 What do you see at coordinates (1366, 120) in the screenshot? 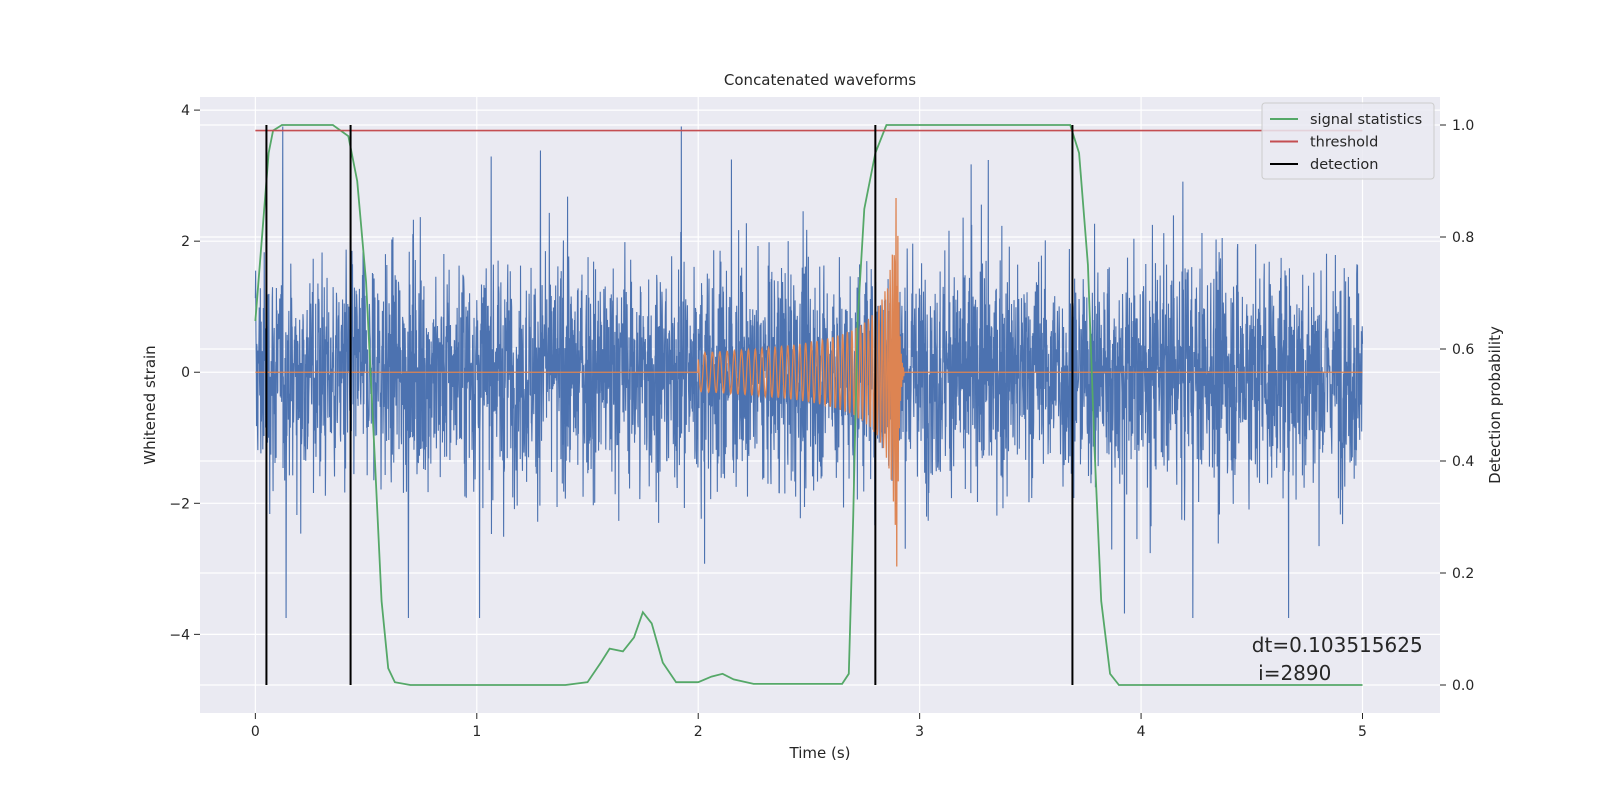
I see `legend-label-signal-statistics: signal statistics` at bounding box center [1366, 120].